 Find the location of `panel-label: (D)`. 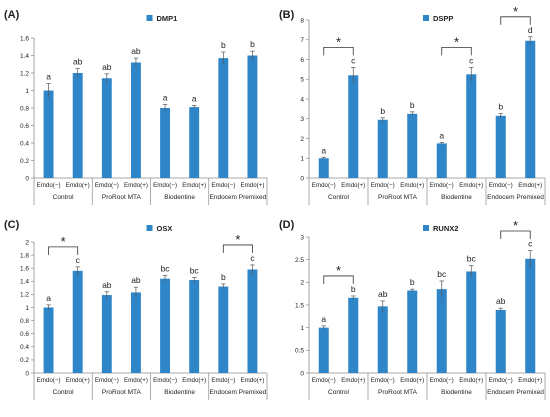

panel-label: (D) is located at coordinates (287, 225).